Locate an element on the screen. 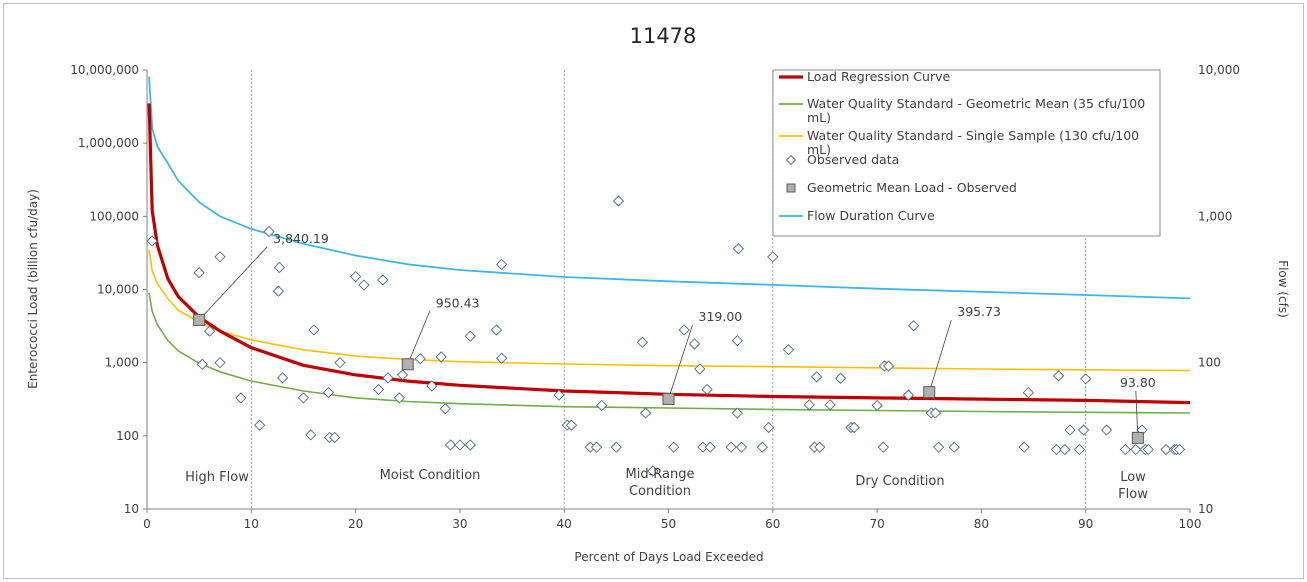  x-tick-label: 40 is located at coordinates (564, 524).